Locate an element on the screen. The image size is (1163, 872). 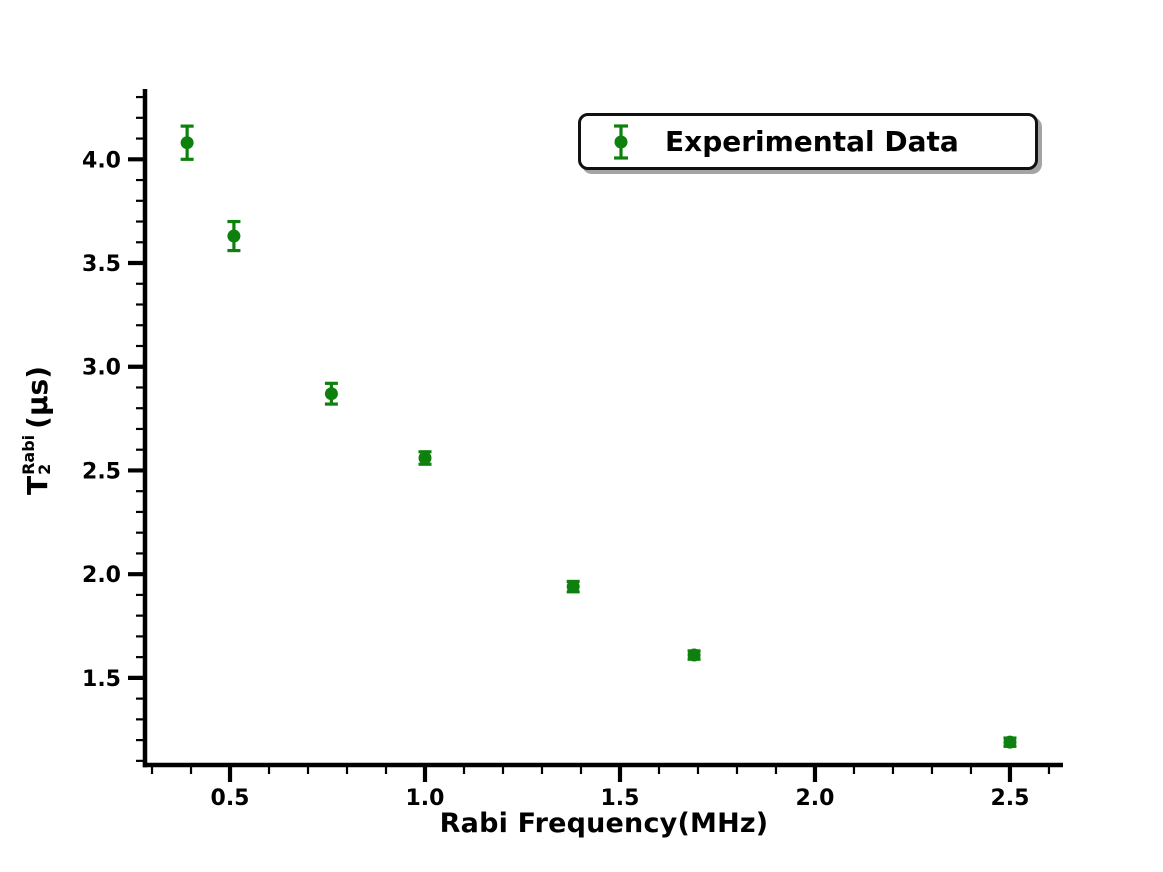
svg-text: 1.0 is located at coordinates (425, 798).